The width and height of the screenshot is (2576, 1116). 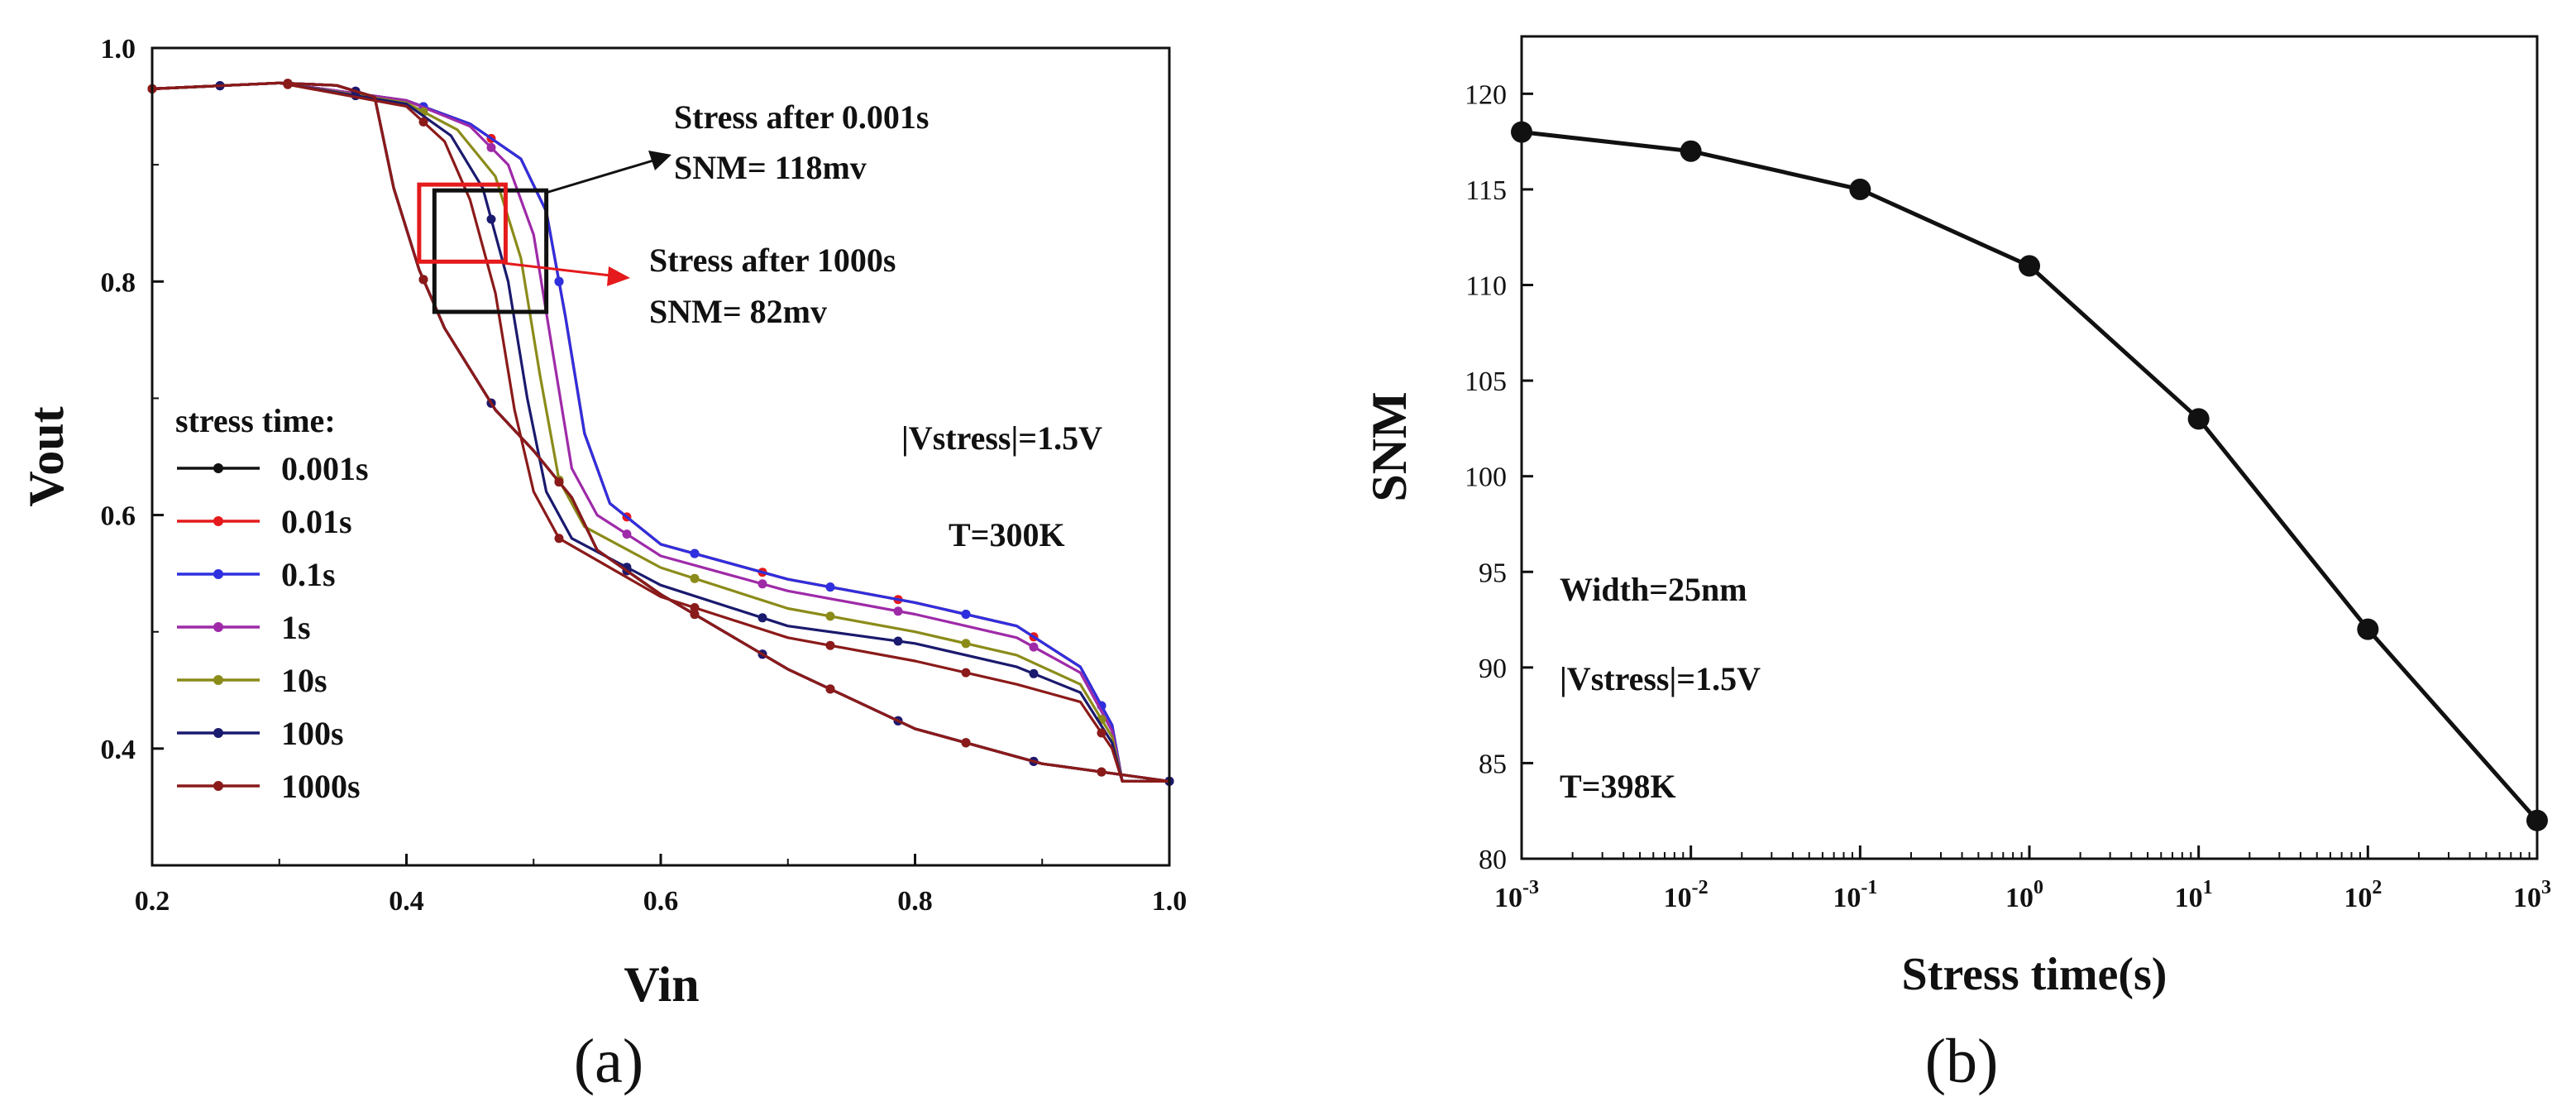 I want to click on a-y-ticks: 0.4 0.6 0.8 1.0, so click(x=132, y=400).